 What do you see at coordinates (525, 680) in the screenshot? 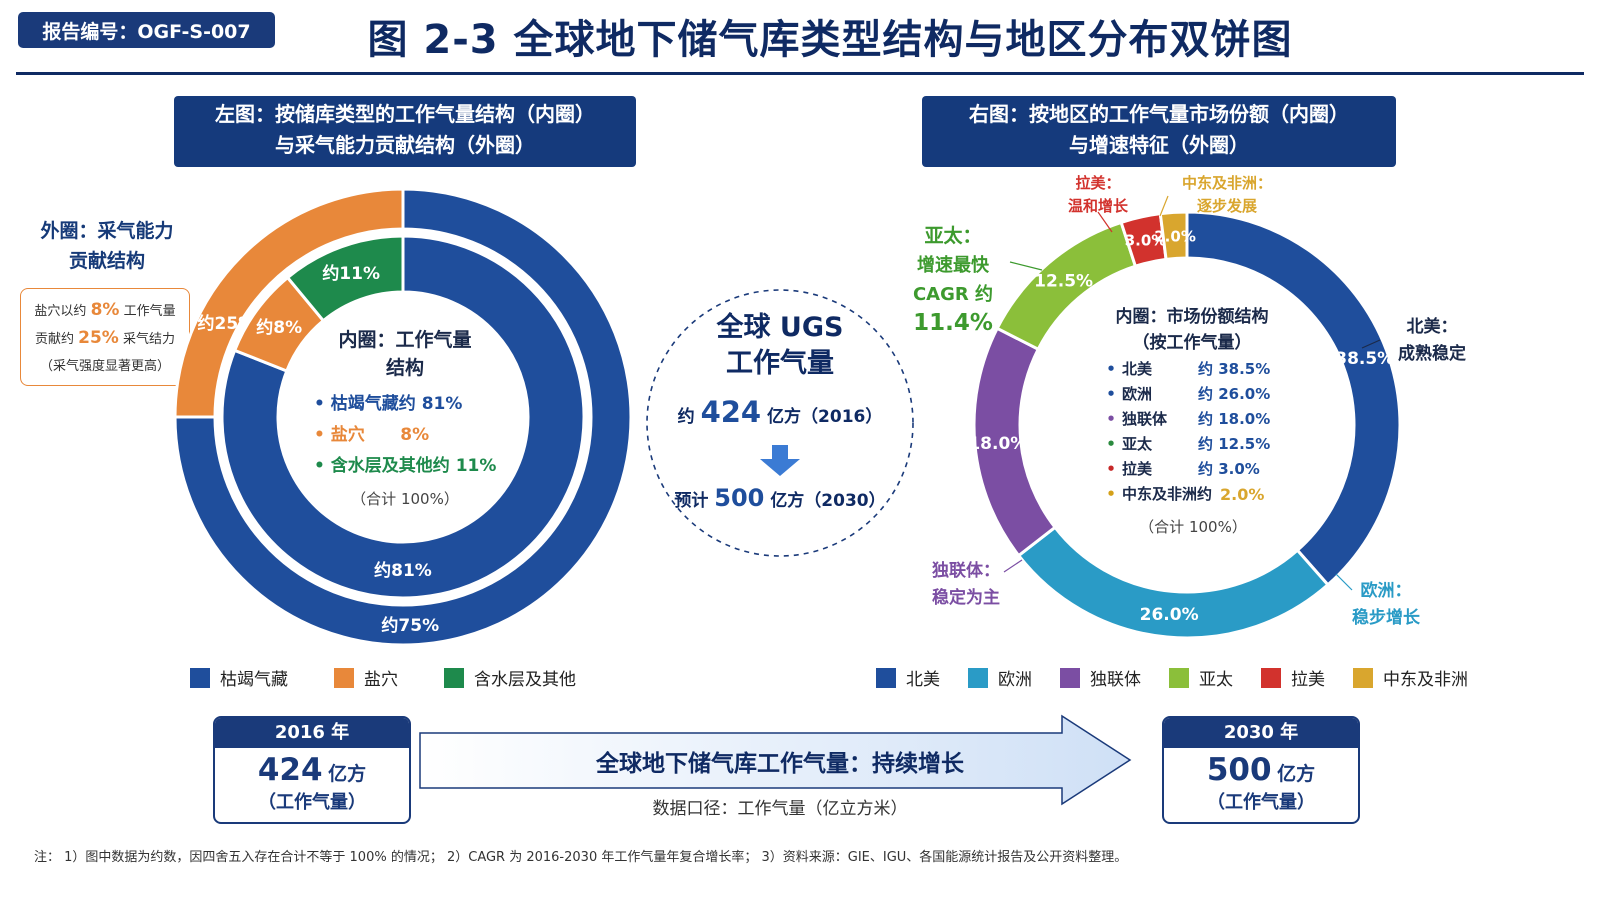
I see `legend-label: 含水层及其他` at bounding box center [525, 680].